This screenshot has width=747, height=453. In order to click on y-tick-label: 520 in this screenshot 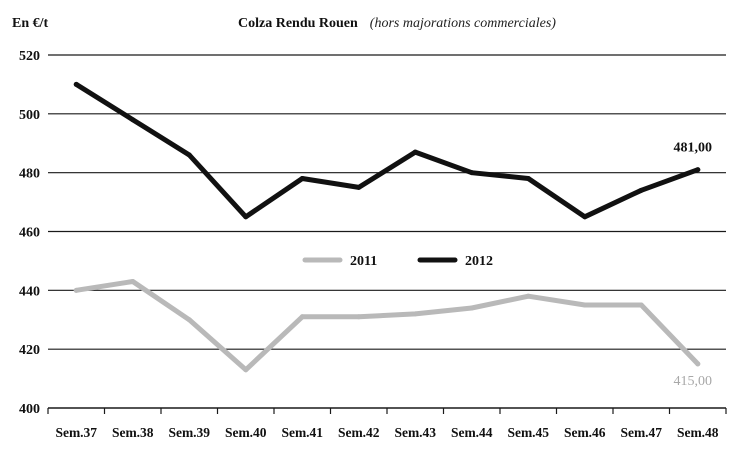, I will do `click(29, 56)`.